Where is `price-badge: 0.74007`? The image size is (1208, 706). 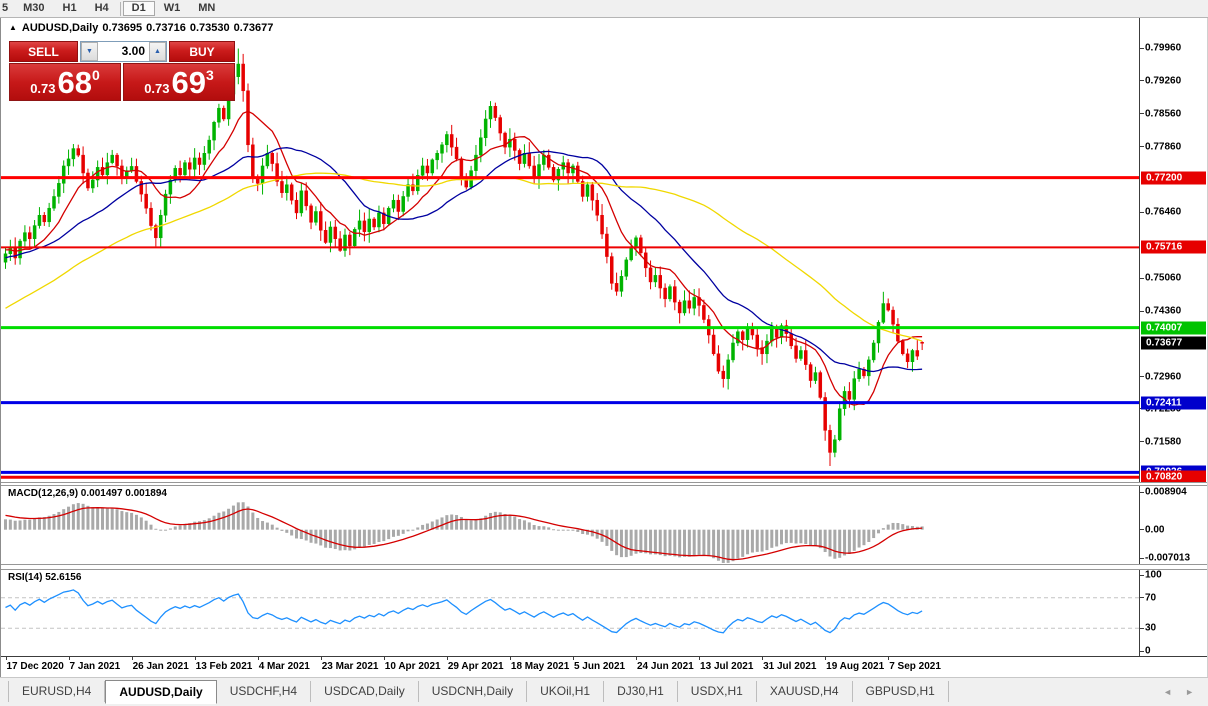 price-badge: 0.74007 is located at coordinates (1173, 328).